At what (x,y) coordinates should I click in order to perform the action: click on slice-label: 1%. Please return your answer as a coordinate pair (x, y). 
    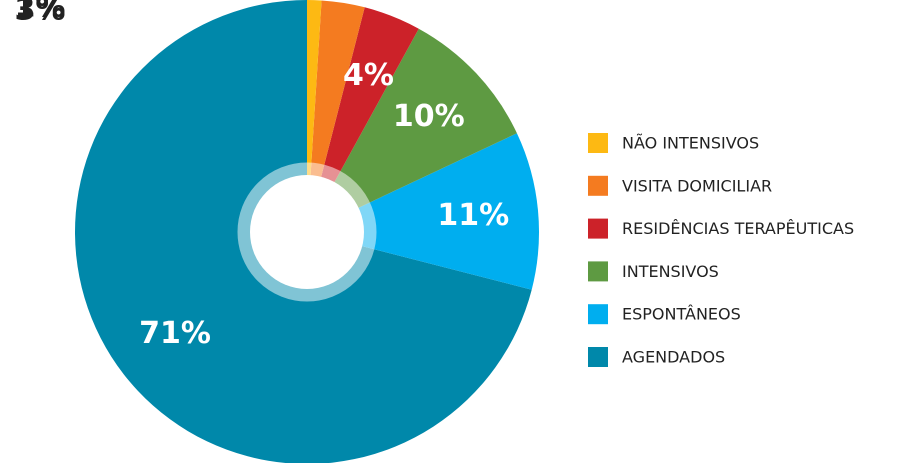
    Looking at the image, I should click on (40, 12).